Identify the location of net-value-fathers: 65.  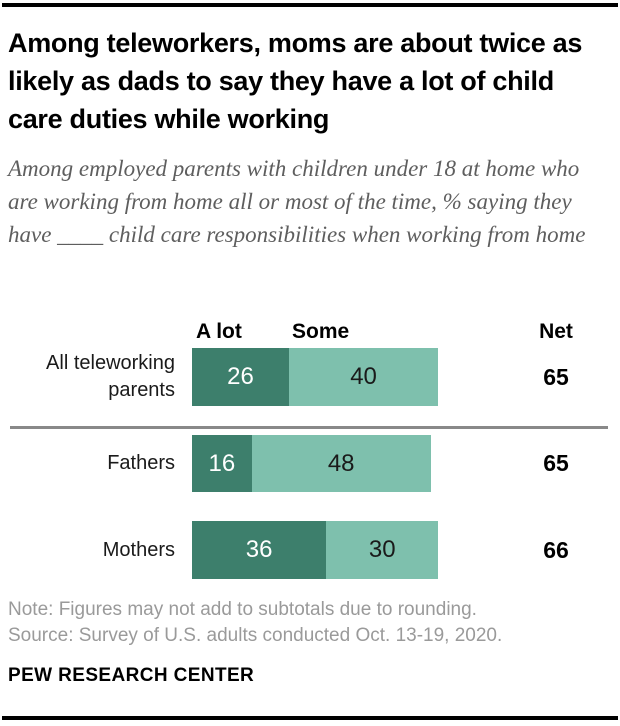
(556, 463).